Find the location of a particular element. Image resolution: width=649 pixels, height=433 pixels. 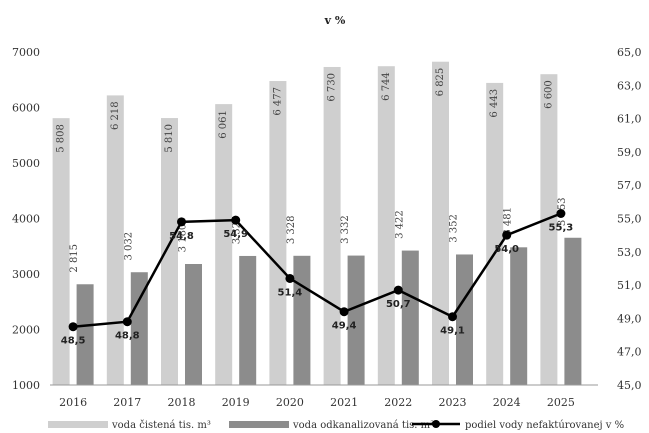

left-tick-label: 1000 is located at coordinates (26, 385).